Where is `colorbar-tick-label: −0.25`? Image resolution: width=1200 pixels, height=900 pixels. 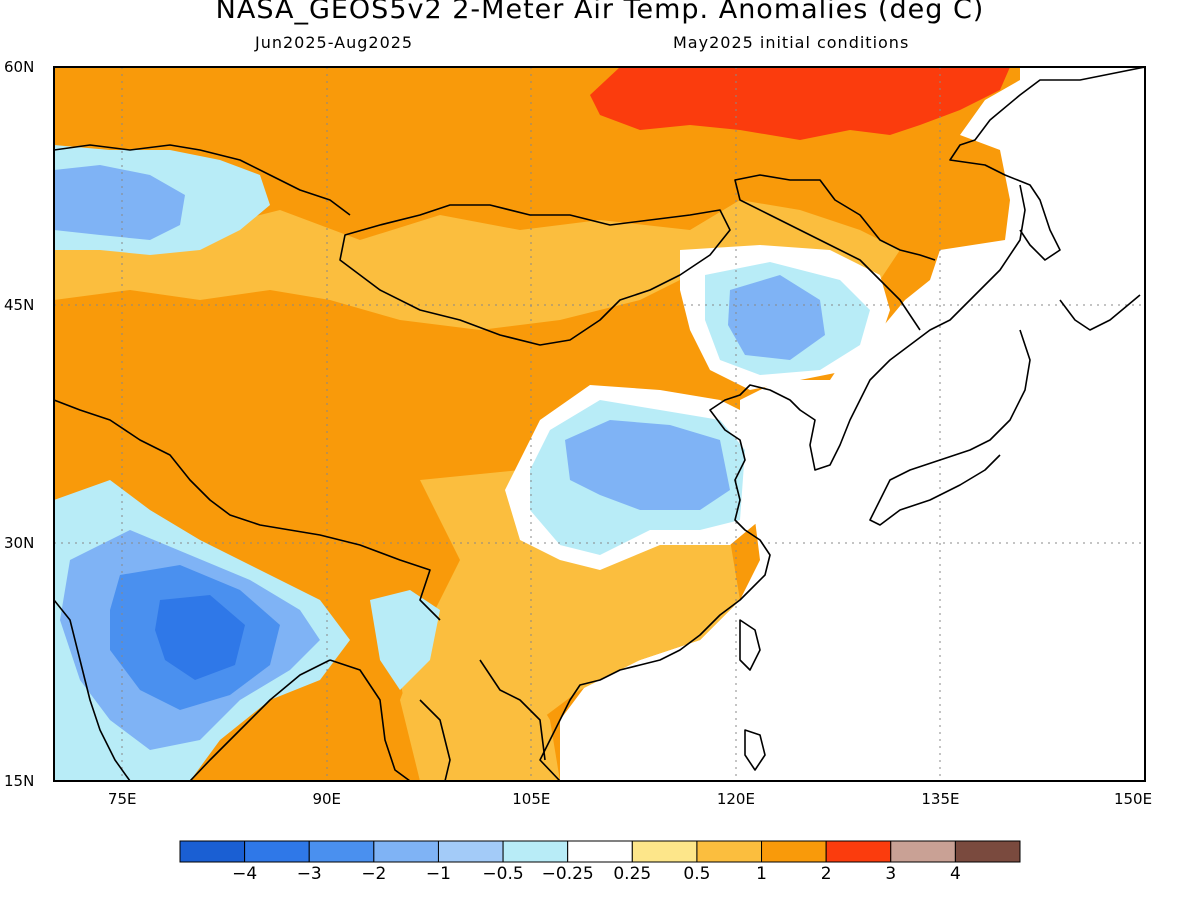
colorbar-tick-label: −0.25 is located at coordinates (567, 874).